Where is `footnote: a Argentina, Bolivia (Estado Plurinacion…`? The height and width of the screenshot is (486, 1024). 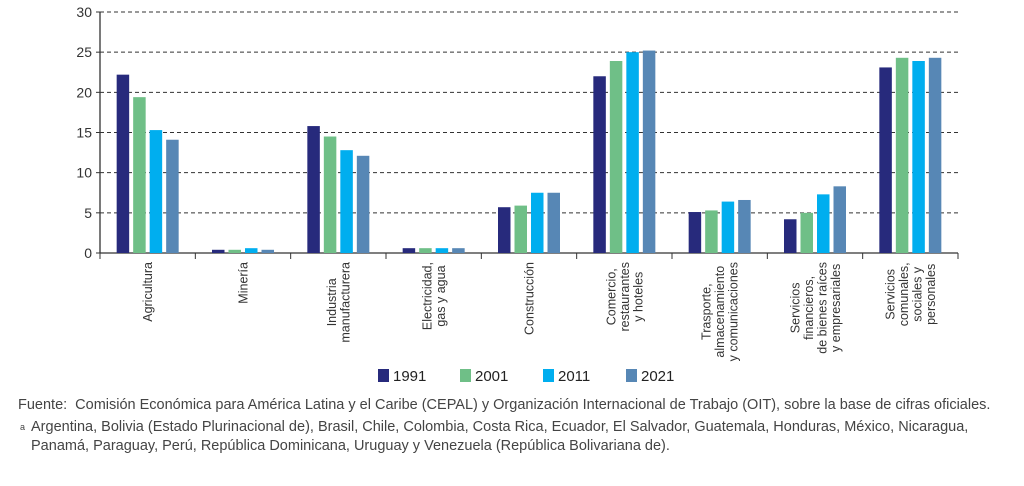 footnote: a Argentina, Bolivia (Estado Plurinacion… is located at coordinates (518, 437).